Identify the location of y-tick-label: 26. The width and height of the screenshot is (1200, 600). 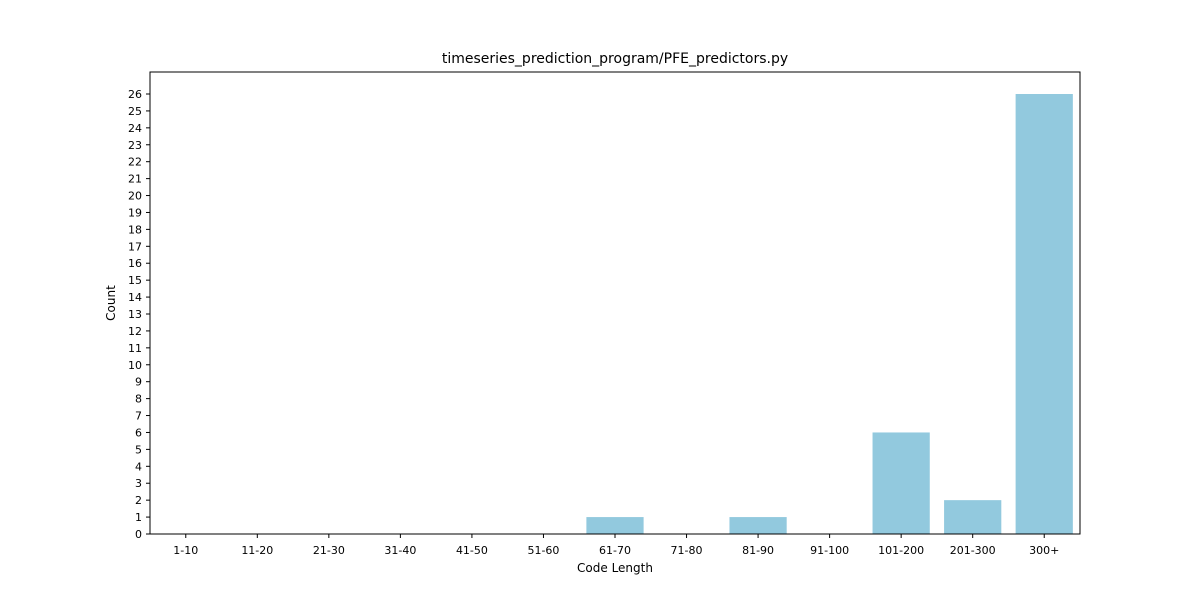
(135, 94).